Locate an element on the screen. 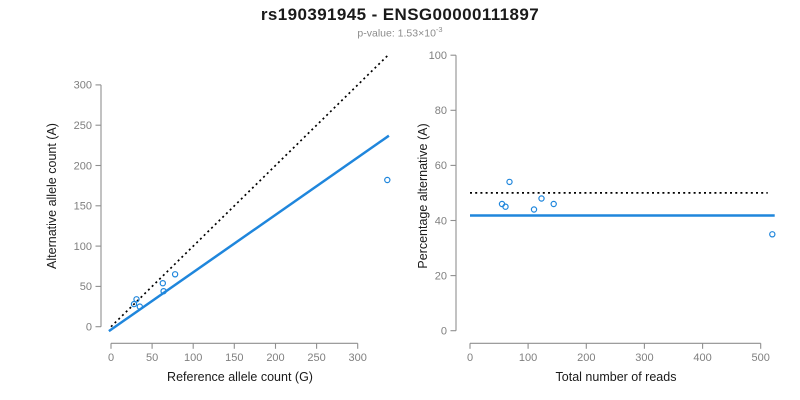 This screenshot has height=400, width=800. y-tick-label: 50 is located at coordinates (86, 287).